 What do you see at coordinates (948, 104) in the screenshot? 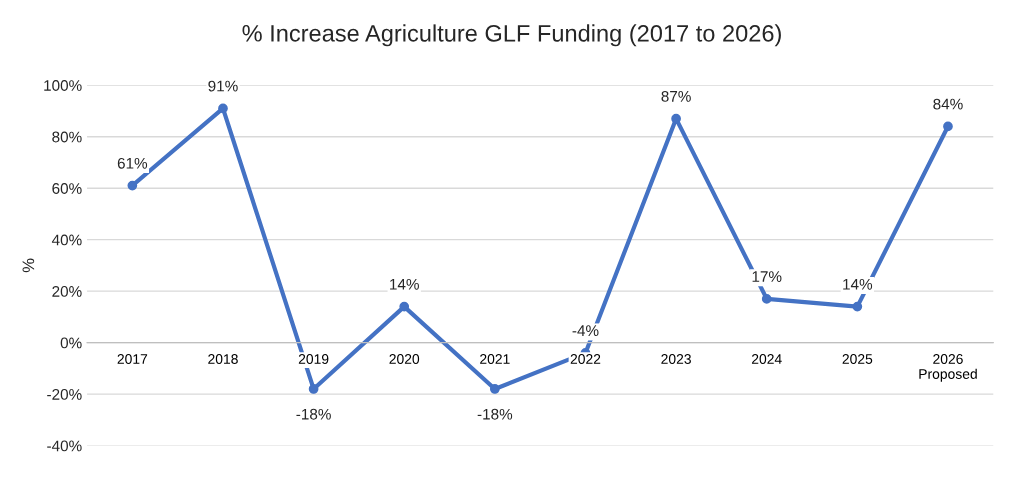
I see `data-label: 84%` at bounding box center [948, 104].